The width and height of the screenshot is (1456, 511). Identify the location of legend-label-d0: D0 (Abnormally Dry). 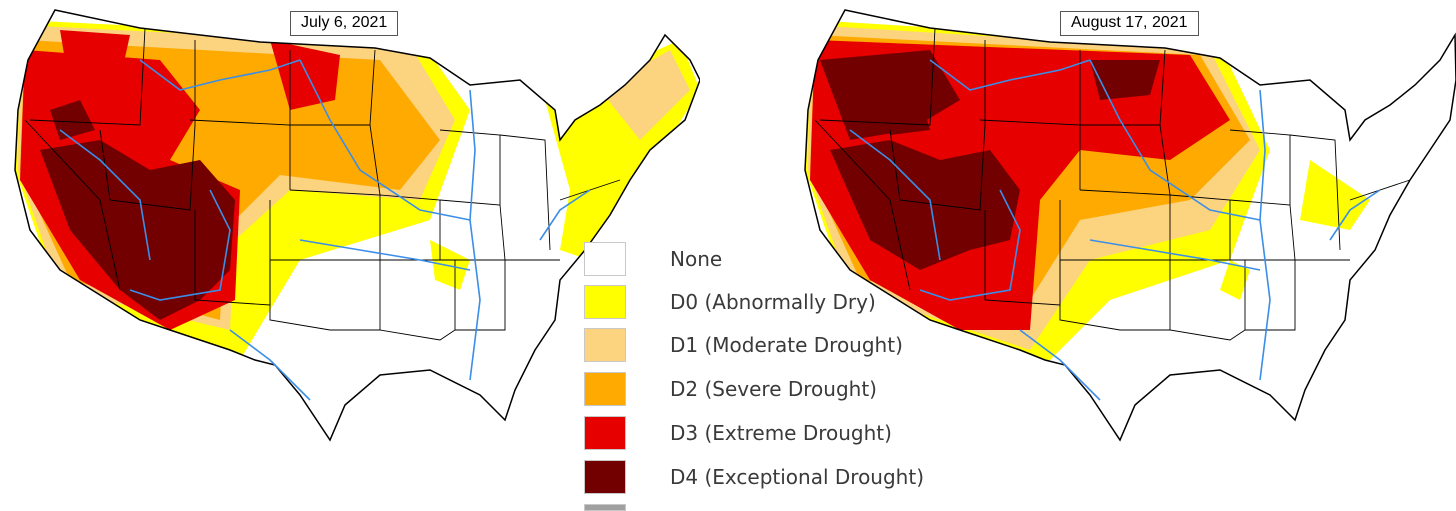
(773, 302).